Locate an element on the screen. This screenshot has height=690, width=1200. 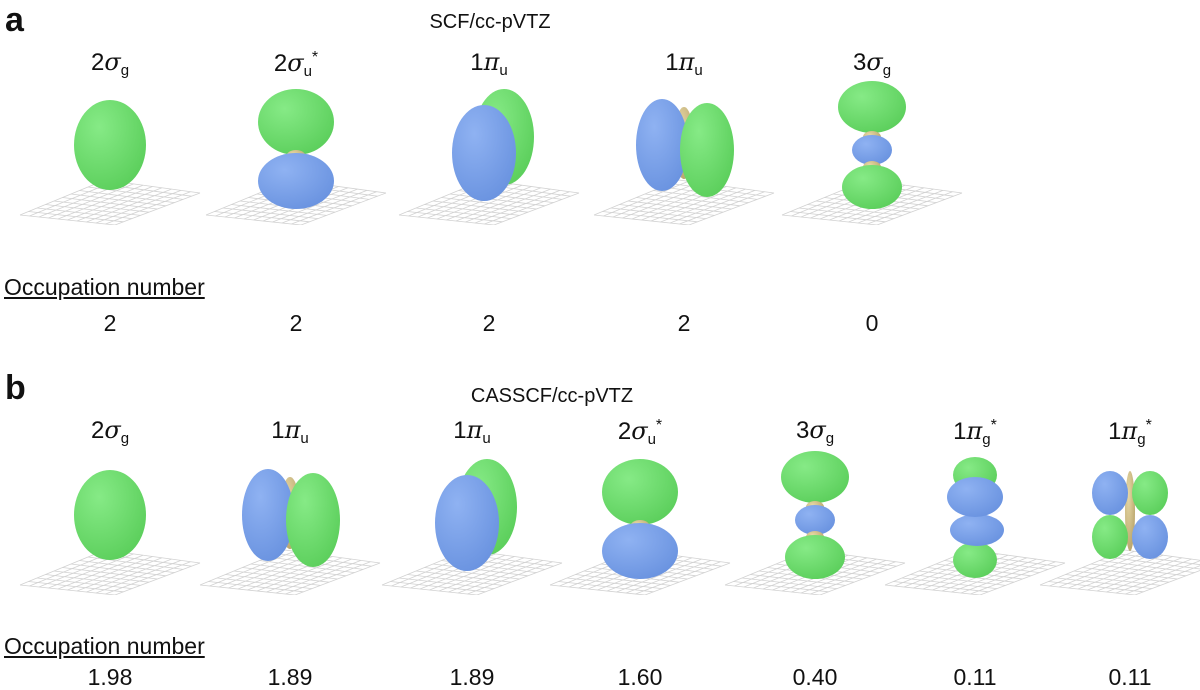
orbital-label: 2σu* is located at coordinates (640, 432).